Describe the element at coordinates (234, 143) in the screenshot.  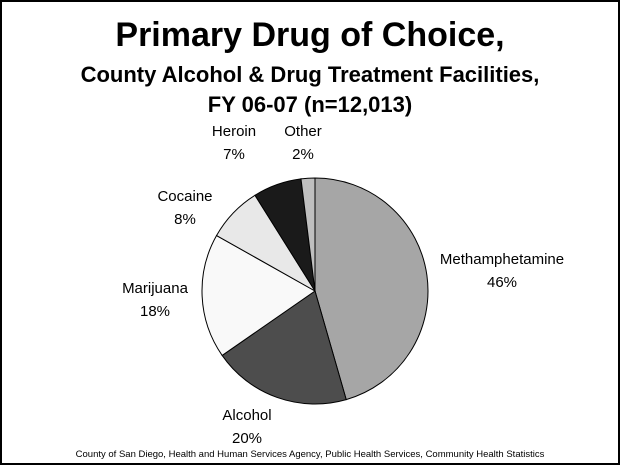
I see `slice-label-heroin: Heroin 7%` at that location.